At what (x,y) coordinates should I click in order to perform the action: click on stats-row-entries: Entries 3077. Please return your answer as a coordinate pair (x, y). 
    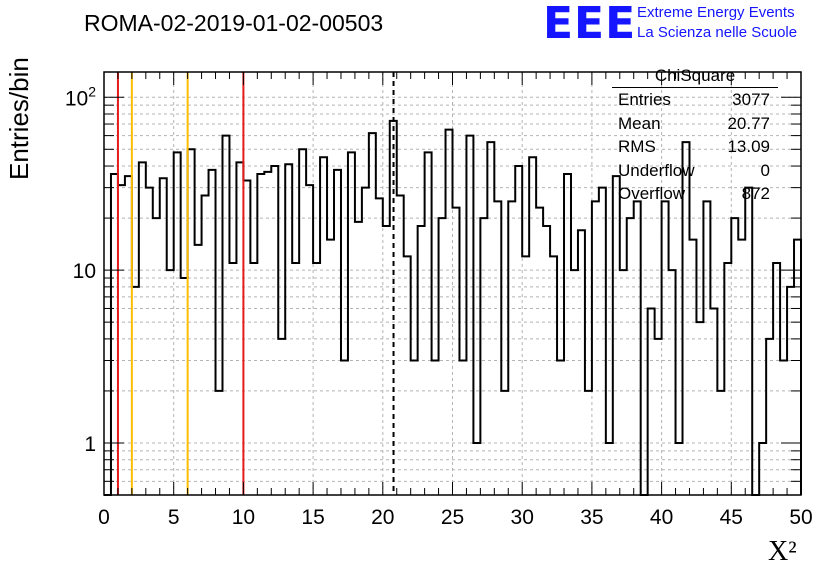
    Looking at the image, I should click on (694, 100).